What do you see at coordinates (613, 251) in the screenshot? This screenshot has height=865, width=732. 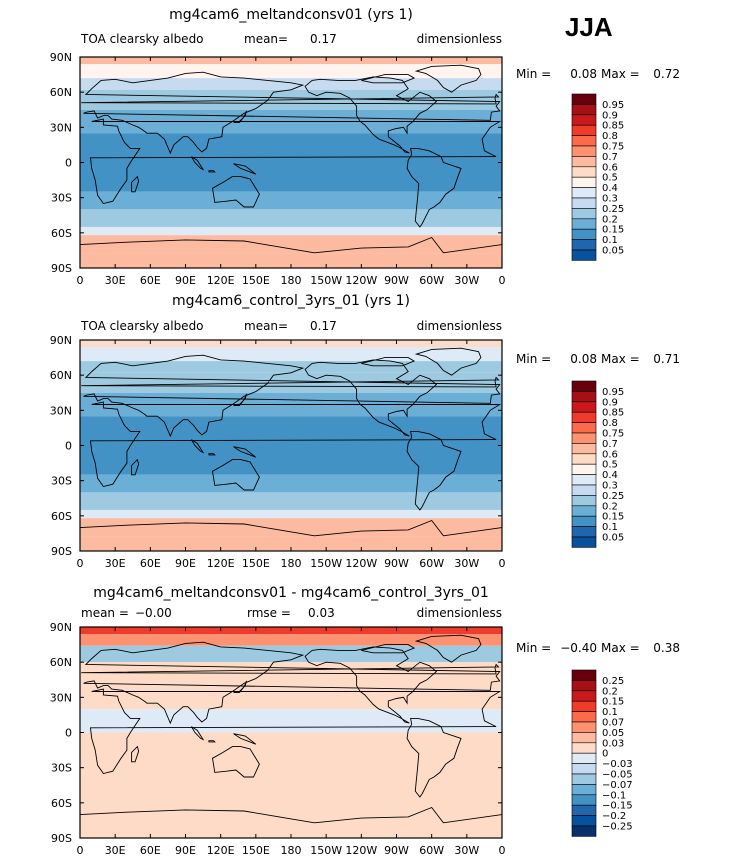 I see `colorbar-label-14: 0.05` at bounding box center [613, 251].